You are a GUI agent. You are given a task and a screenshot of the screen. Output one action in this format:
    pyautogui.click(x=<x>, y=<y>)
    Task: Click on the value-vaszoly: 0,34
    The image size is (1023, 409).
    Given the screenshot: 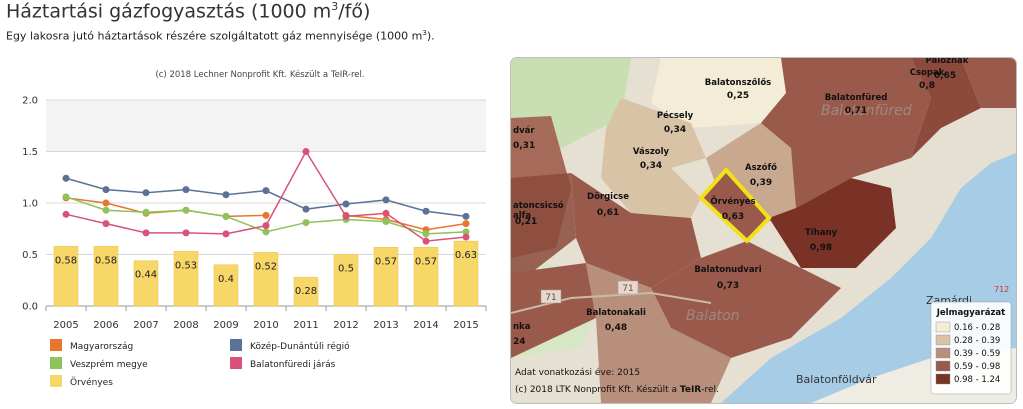 What is the action you would take?
    pyautogui.click(x=651, y=166)
    